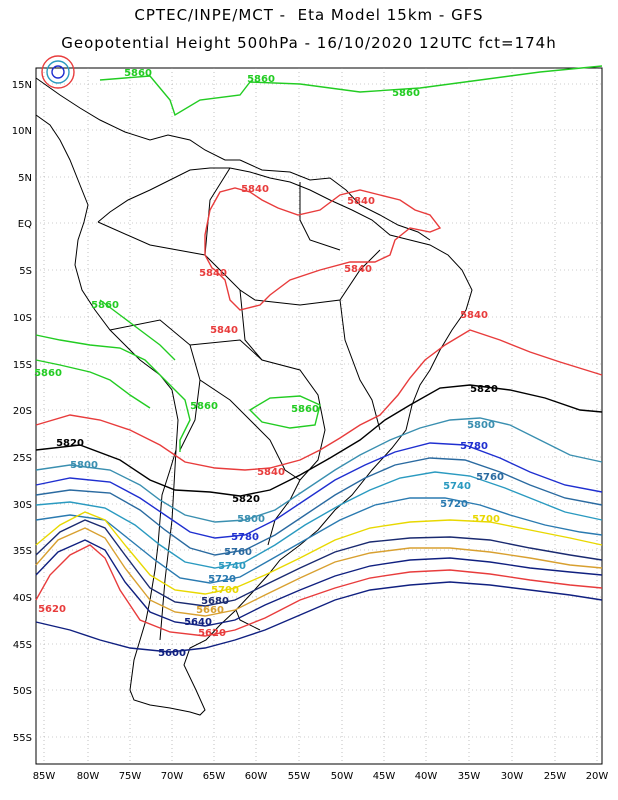 This screenshot has height=800, width=618. I want to click on lon-tick-label: 55W, so click(299, 776).